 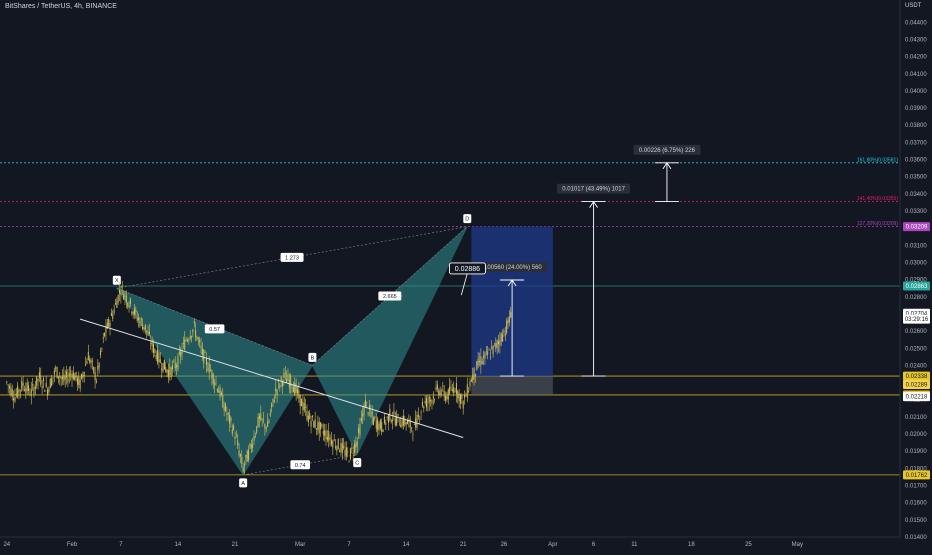 I want to click on symbol-title: BitShares / TetherUS, 4h, BINANCE, so click(x=61, y=6).